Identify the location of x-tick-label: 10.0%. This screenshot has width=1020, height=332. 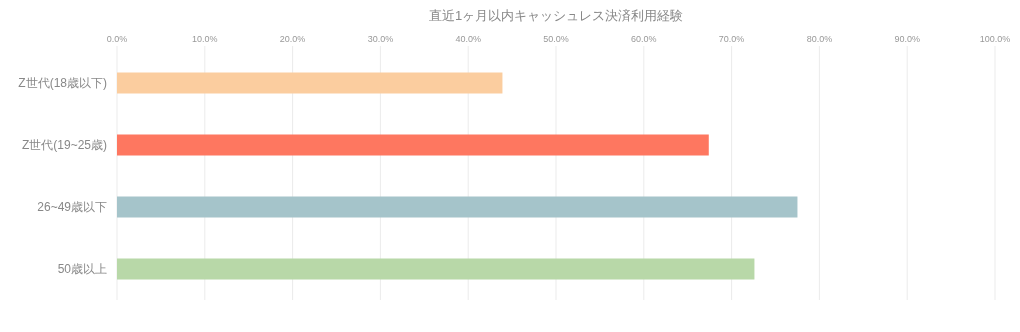
(205, 39).